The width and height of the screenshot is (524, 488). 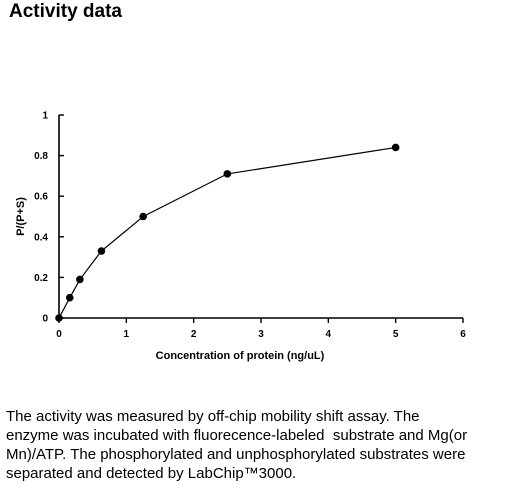 What do you see at coordinates (45, 319) in the screenshot?
I see `y-tick-label: 0` at bounding box center [45, 319].